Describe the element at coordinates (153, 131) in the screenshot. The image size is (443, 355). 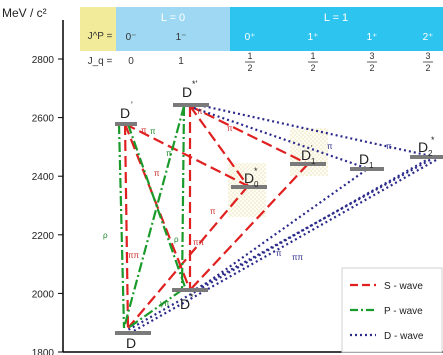
I see `tl-1: π` at that location.